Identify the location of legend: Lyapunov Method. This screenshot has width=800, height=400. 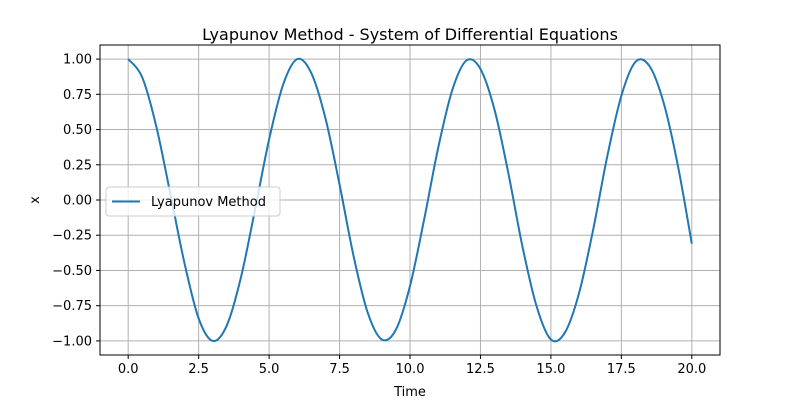
(193, 201).